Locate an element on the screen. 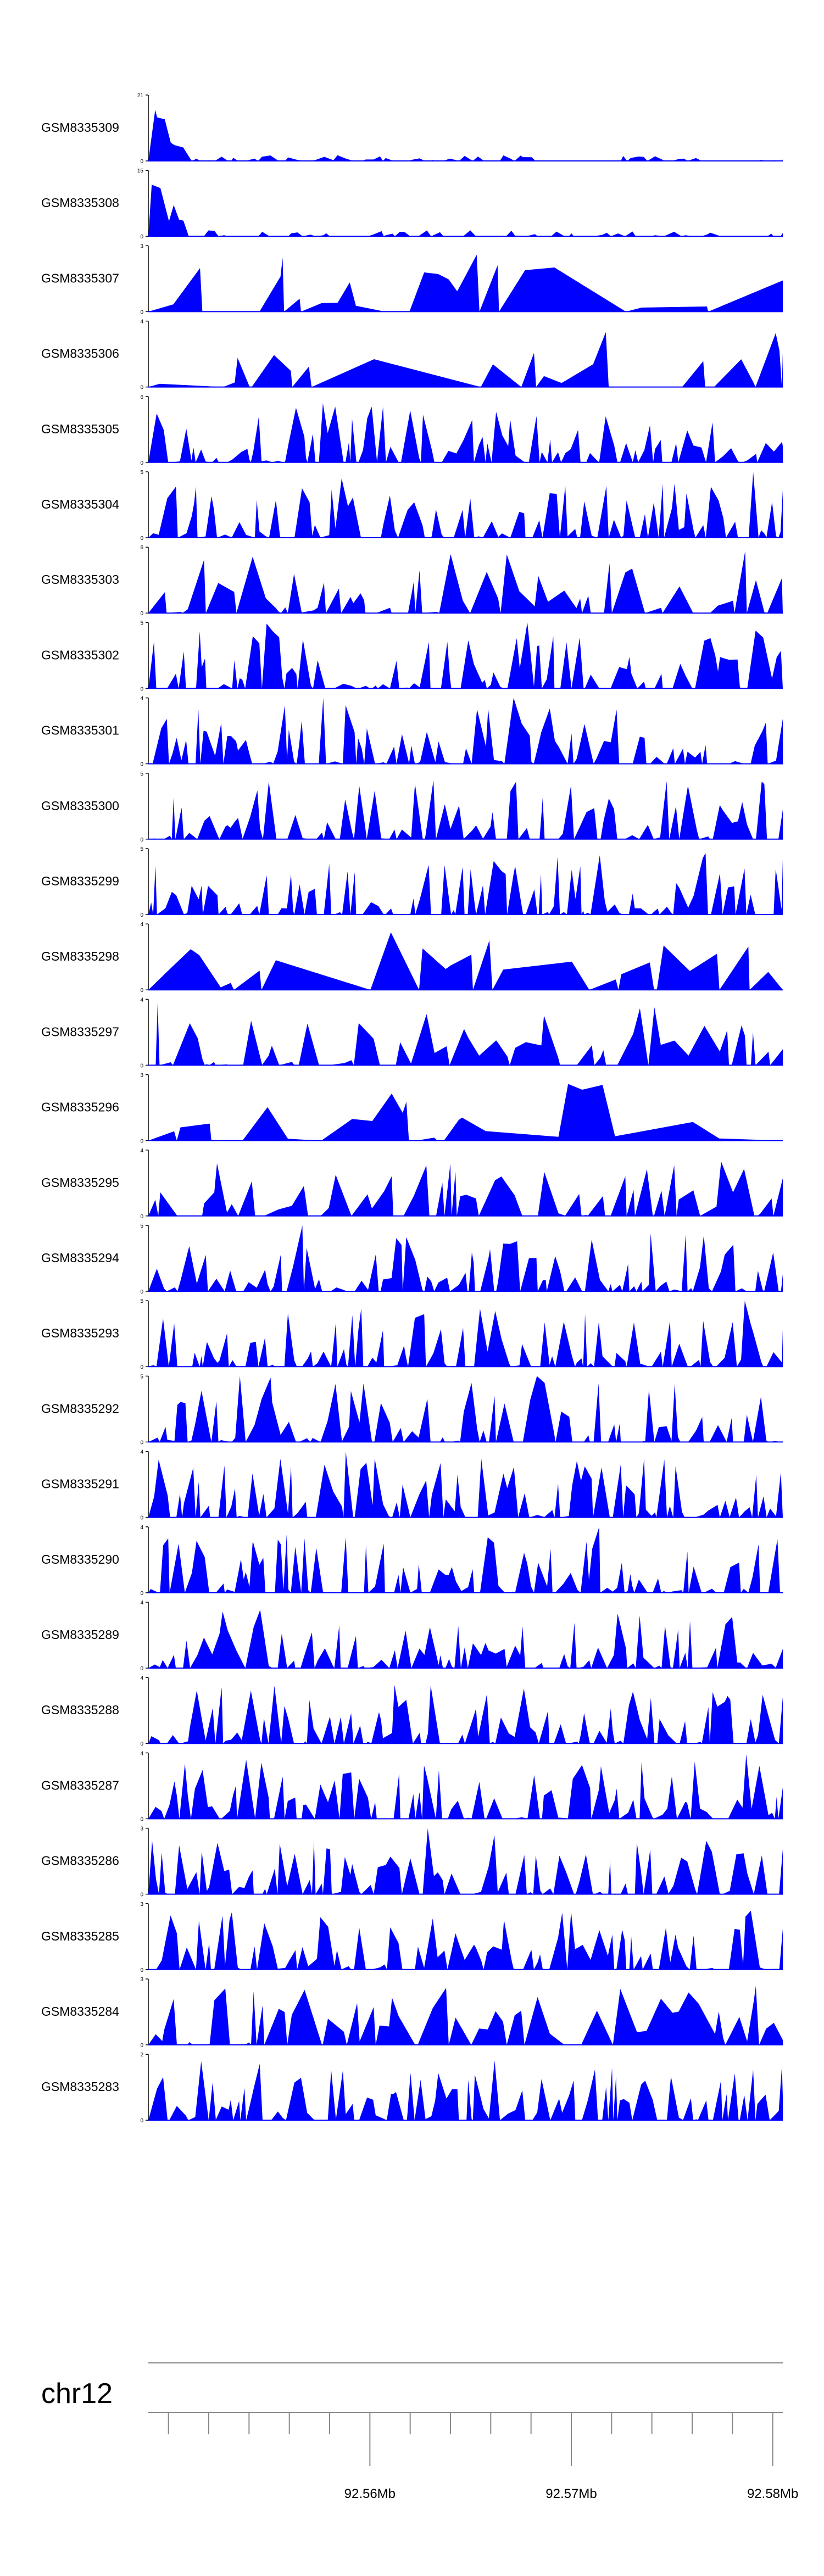 The image size is (824, 2576). track-label: GSM8335300 is located at coordinates (80, 806).